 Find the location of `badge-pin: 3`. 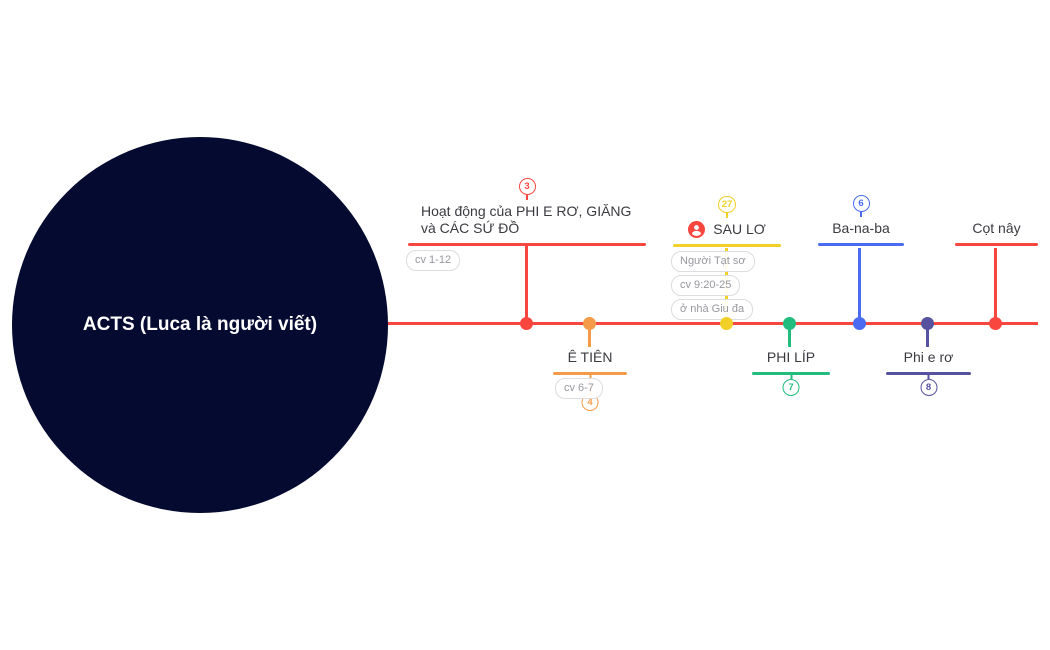

badge-pin: 3 is located at coordinates (527, 188).